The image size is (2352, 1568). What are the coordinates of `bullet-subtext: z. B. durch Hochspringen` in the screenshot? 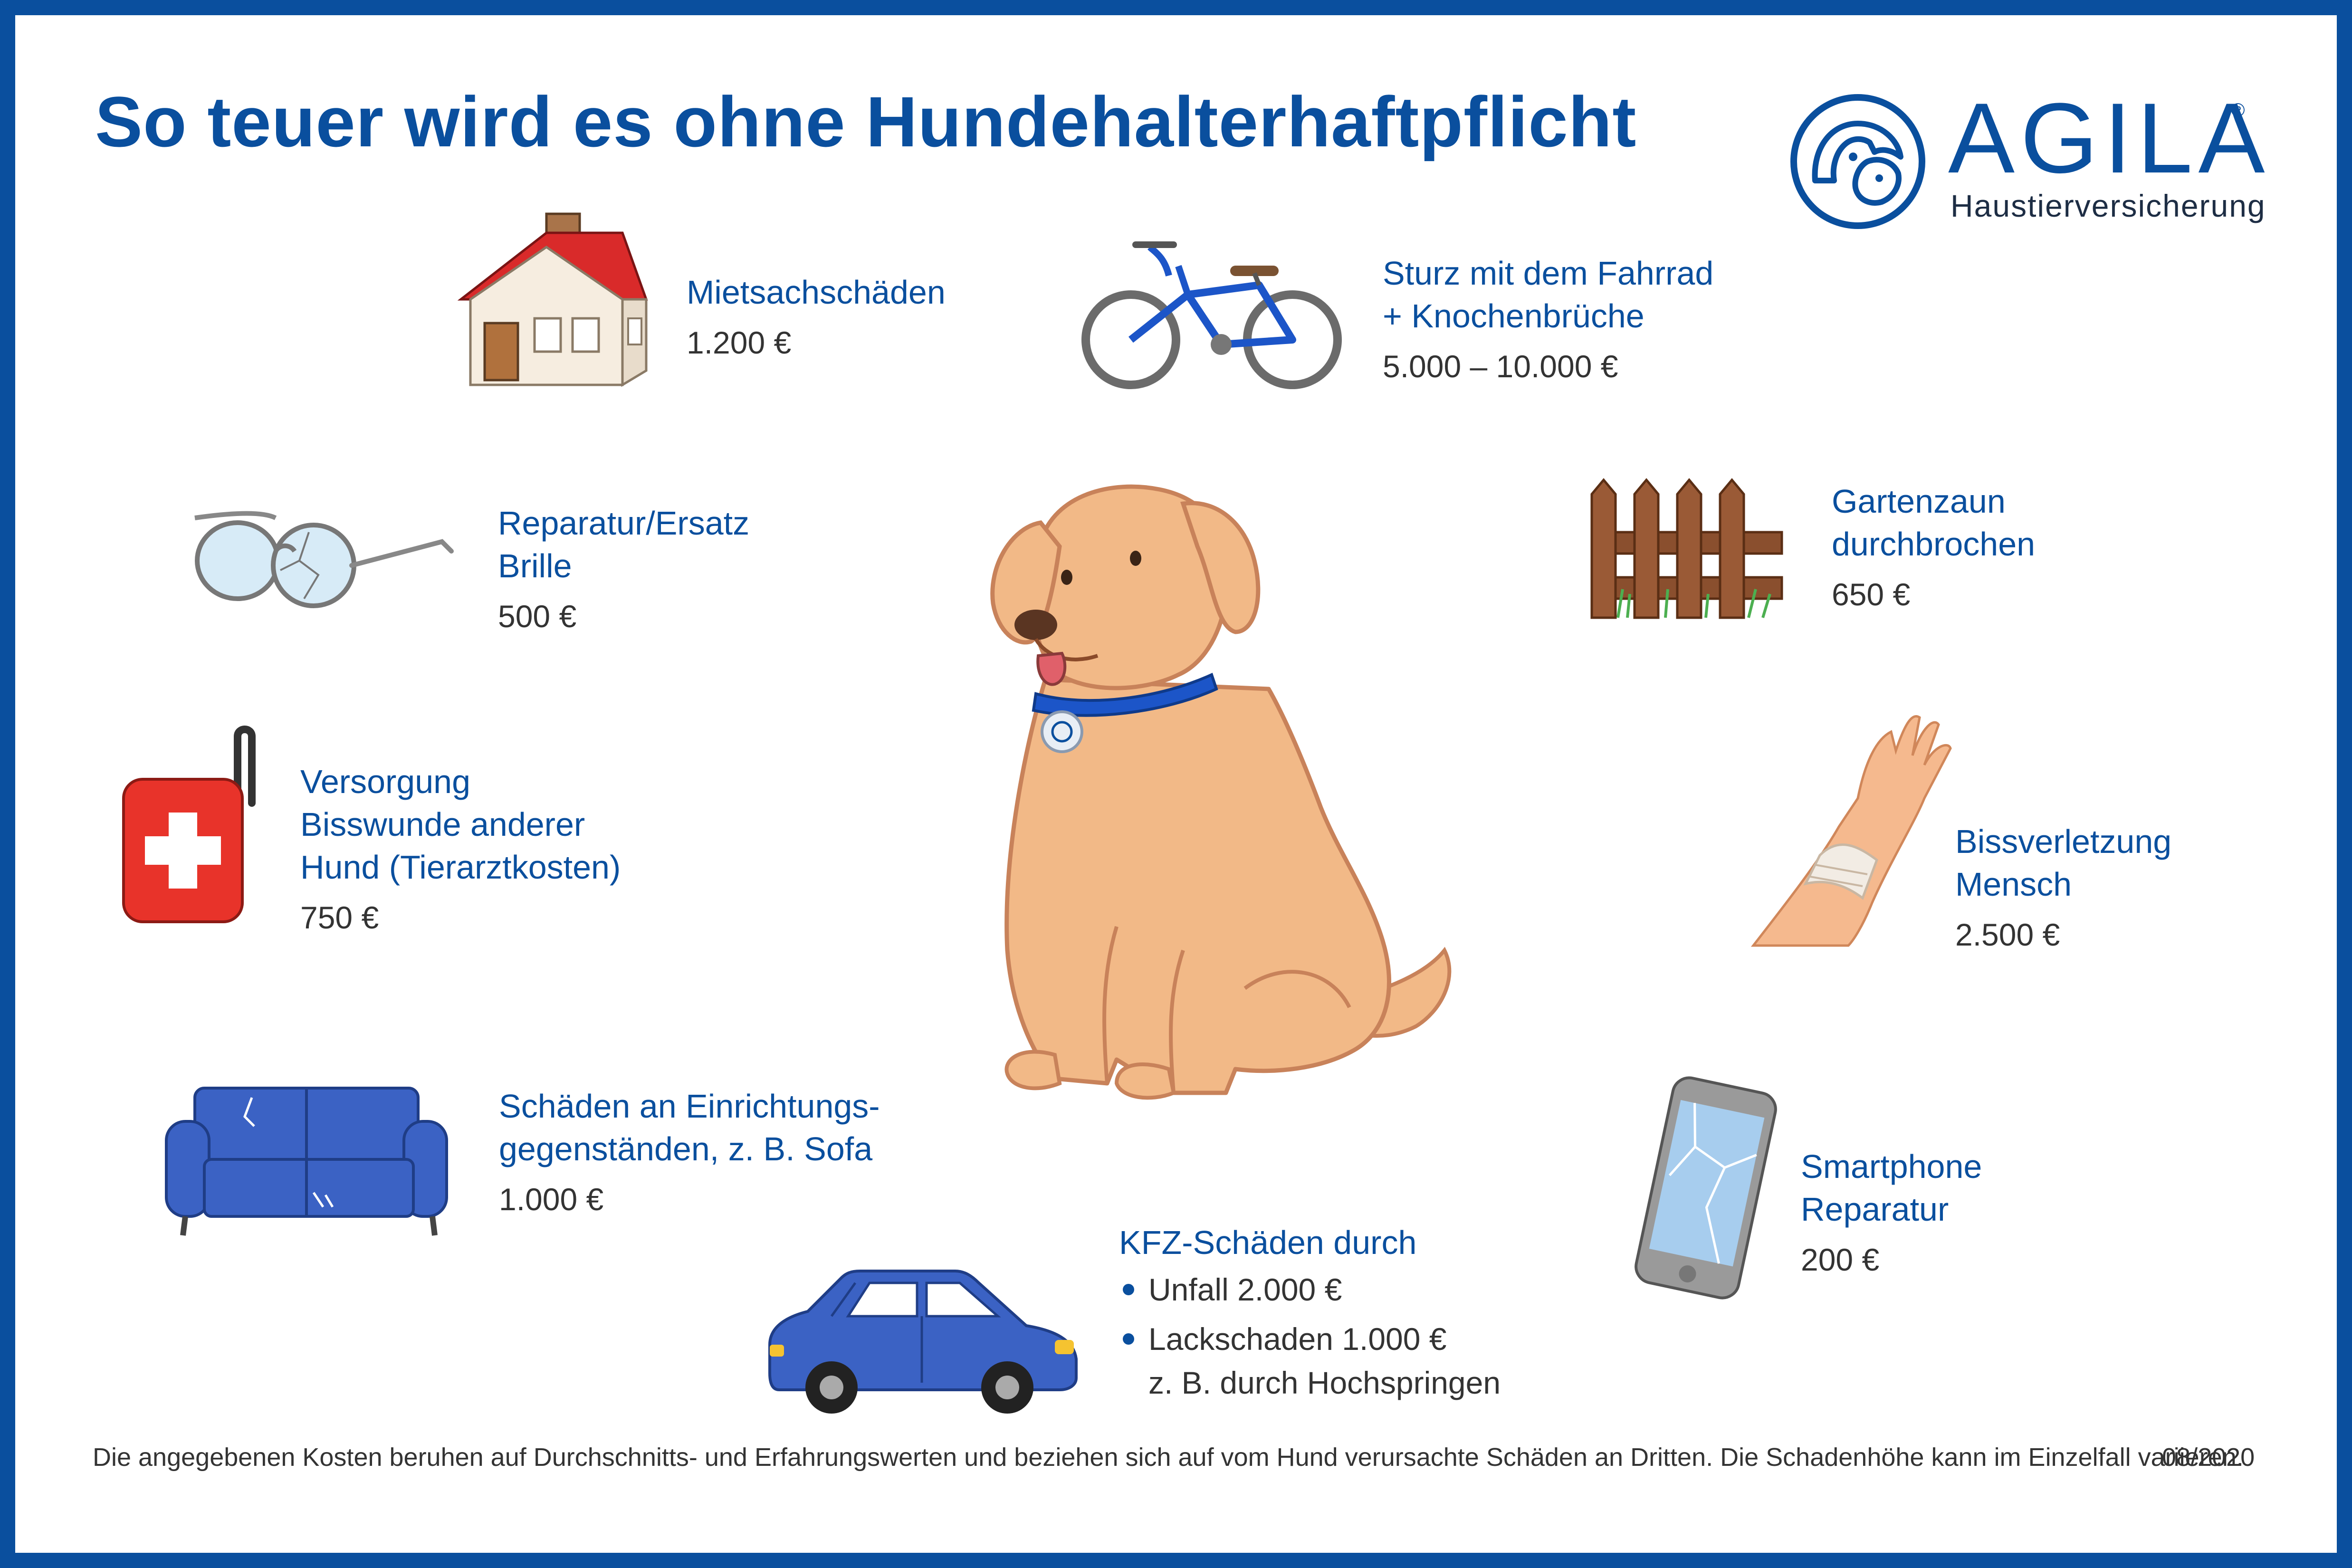 It's located at (1324, 1383).